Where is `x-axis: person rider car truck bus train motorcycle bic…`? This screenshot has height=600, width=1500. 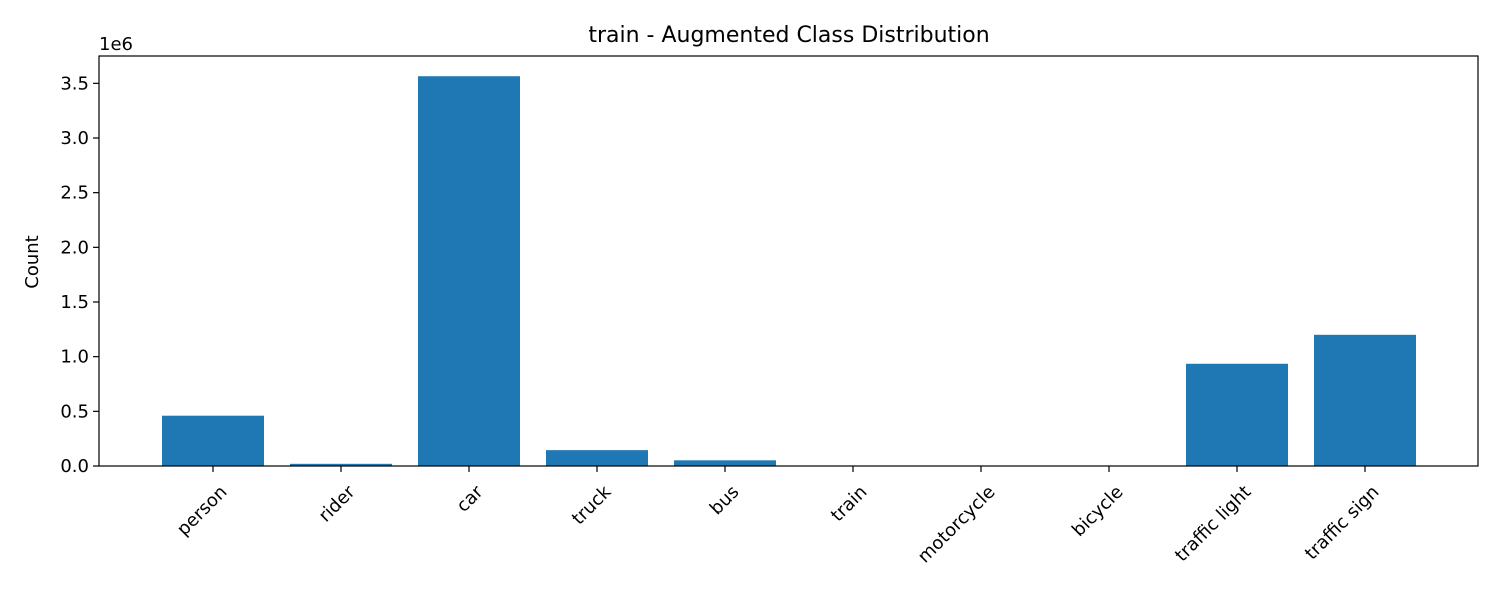
x-axis: person rider car truck bus train motorcycle bic… is located at coordinates (778, 516).